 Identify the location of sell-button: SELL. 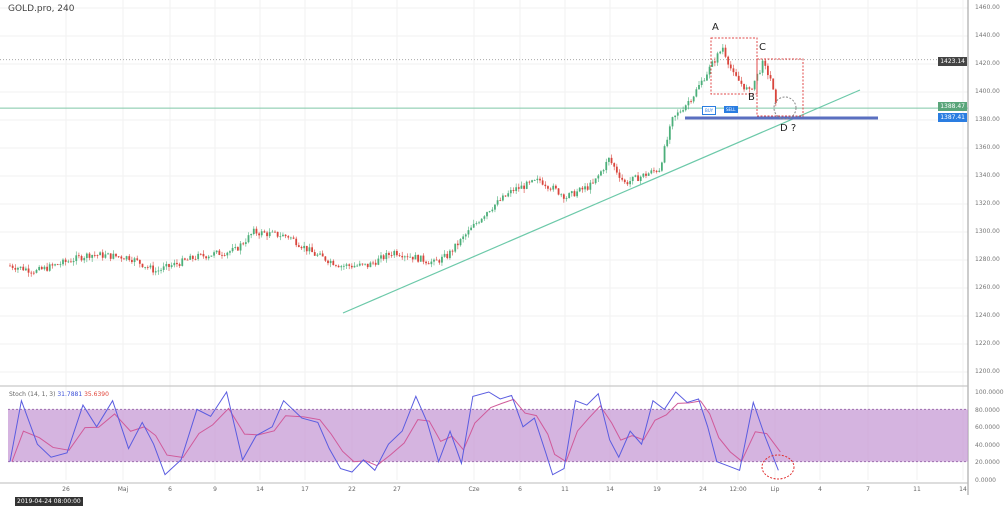
(731, 109).